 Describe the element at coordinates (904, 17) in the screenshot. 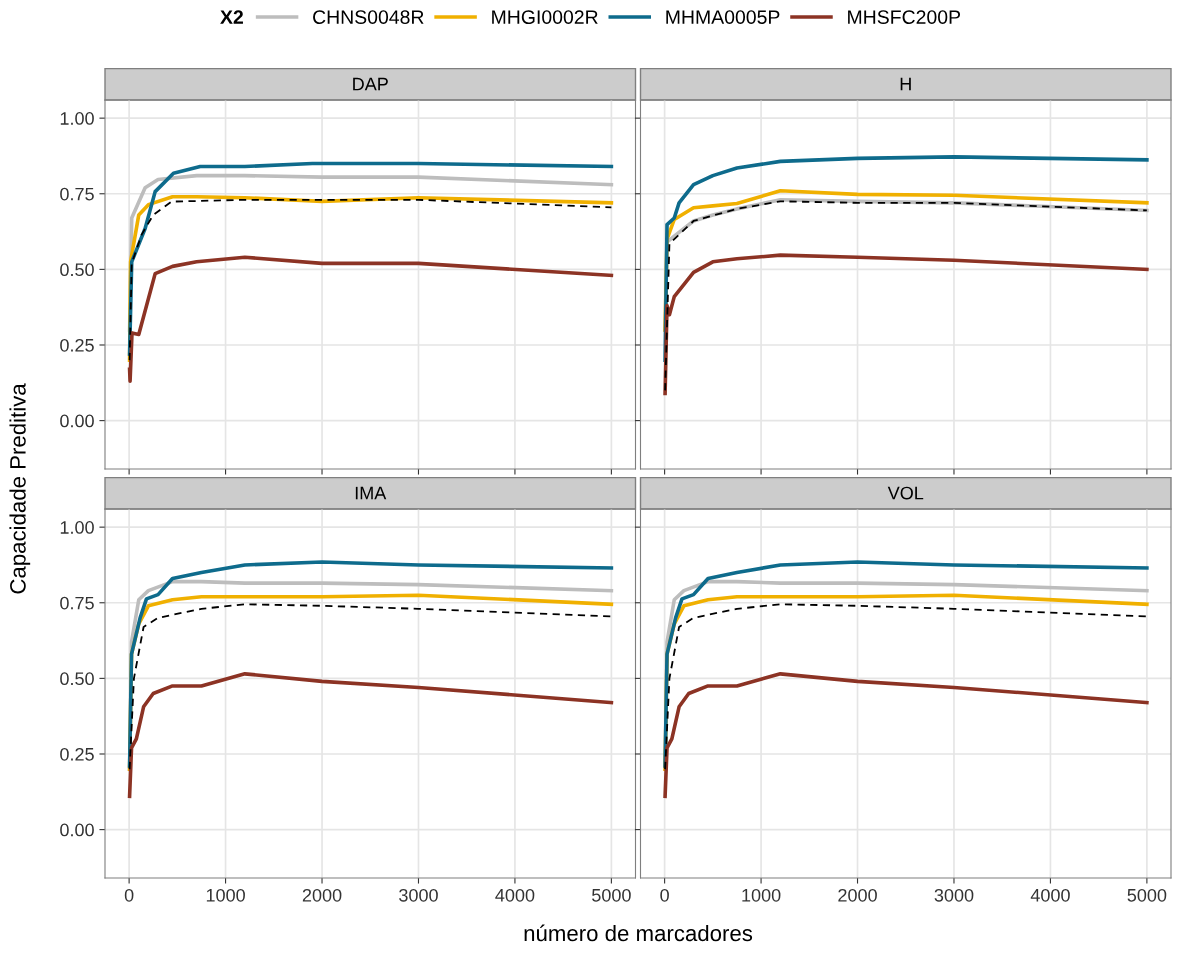

I see `legend-label: MHSFC200P` at that location.